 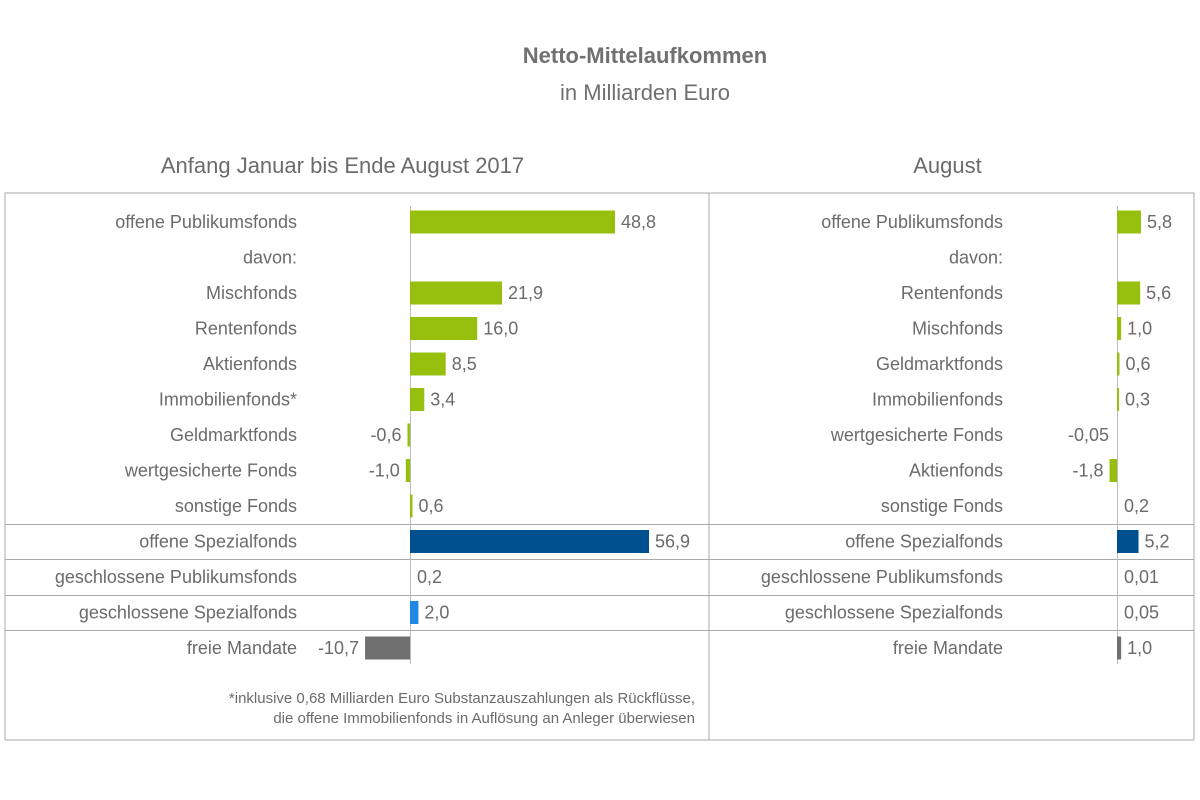 I want to click on right-category-label: Mischfonds, so click(x=957, y=329).